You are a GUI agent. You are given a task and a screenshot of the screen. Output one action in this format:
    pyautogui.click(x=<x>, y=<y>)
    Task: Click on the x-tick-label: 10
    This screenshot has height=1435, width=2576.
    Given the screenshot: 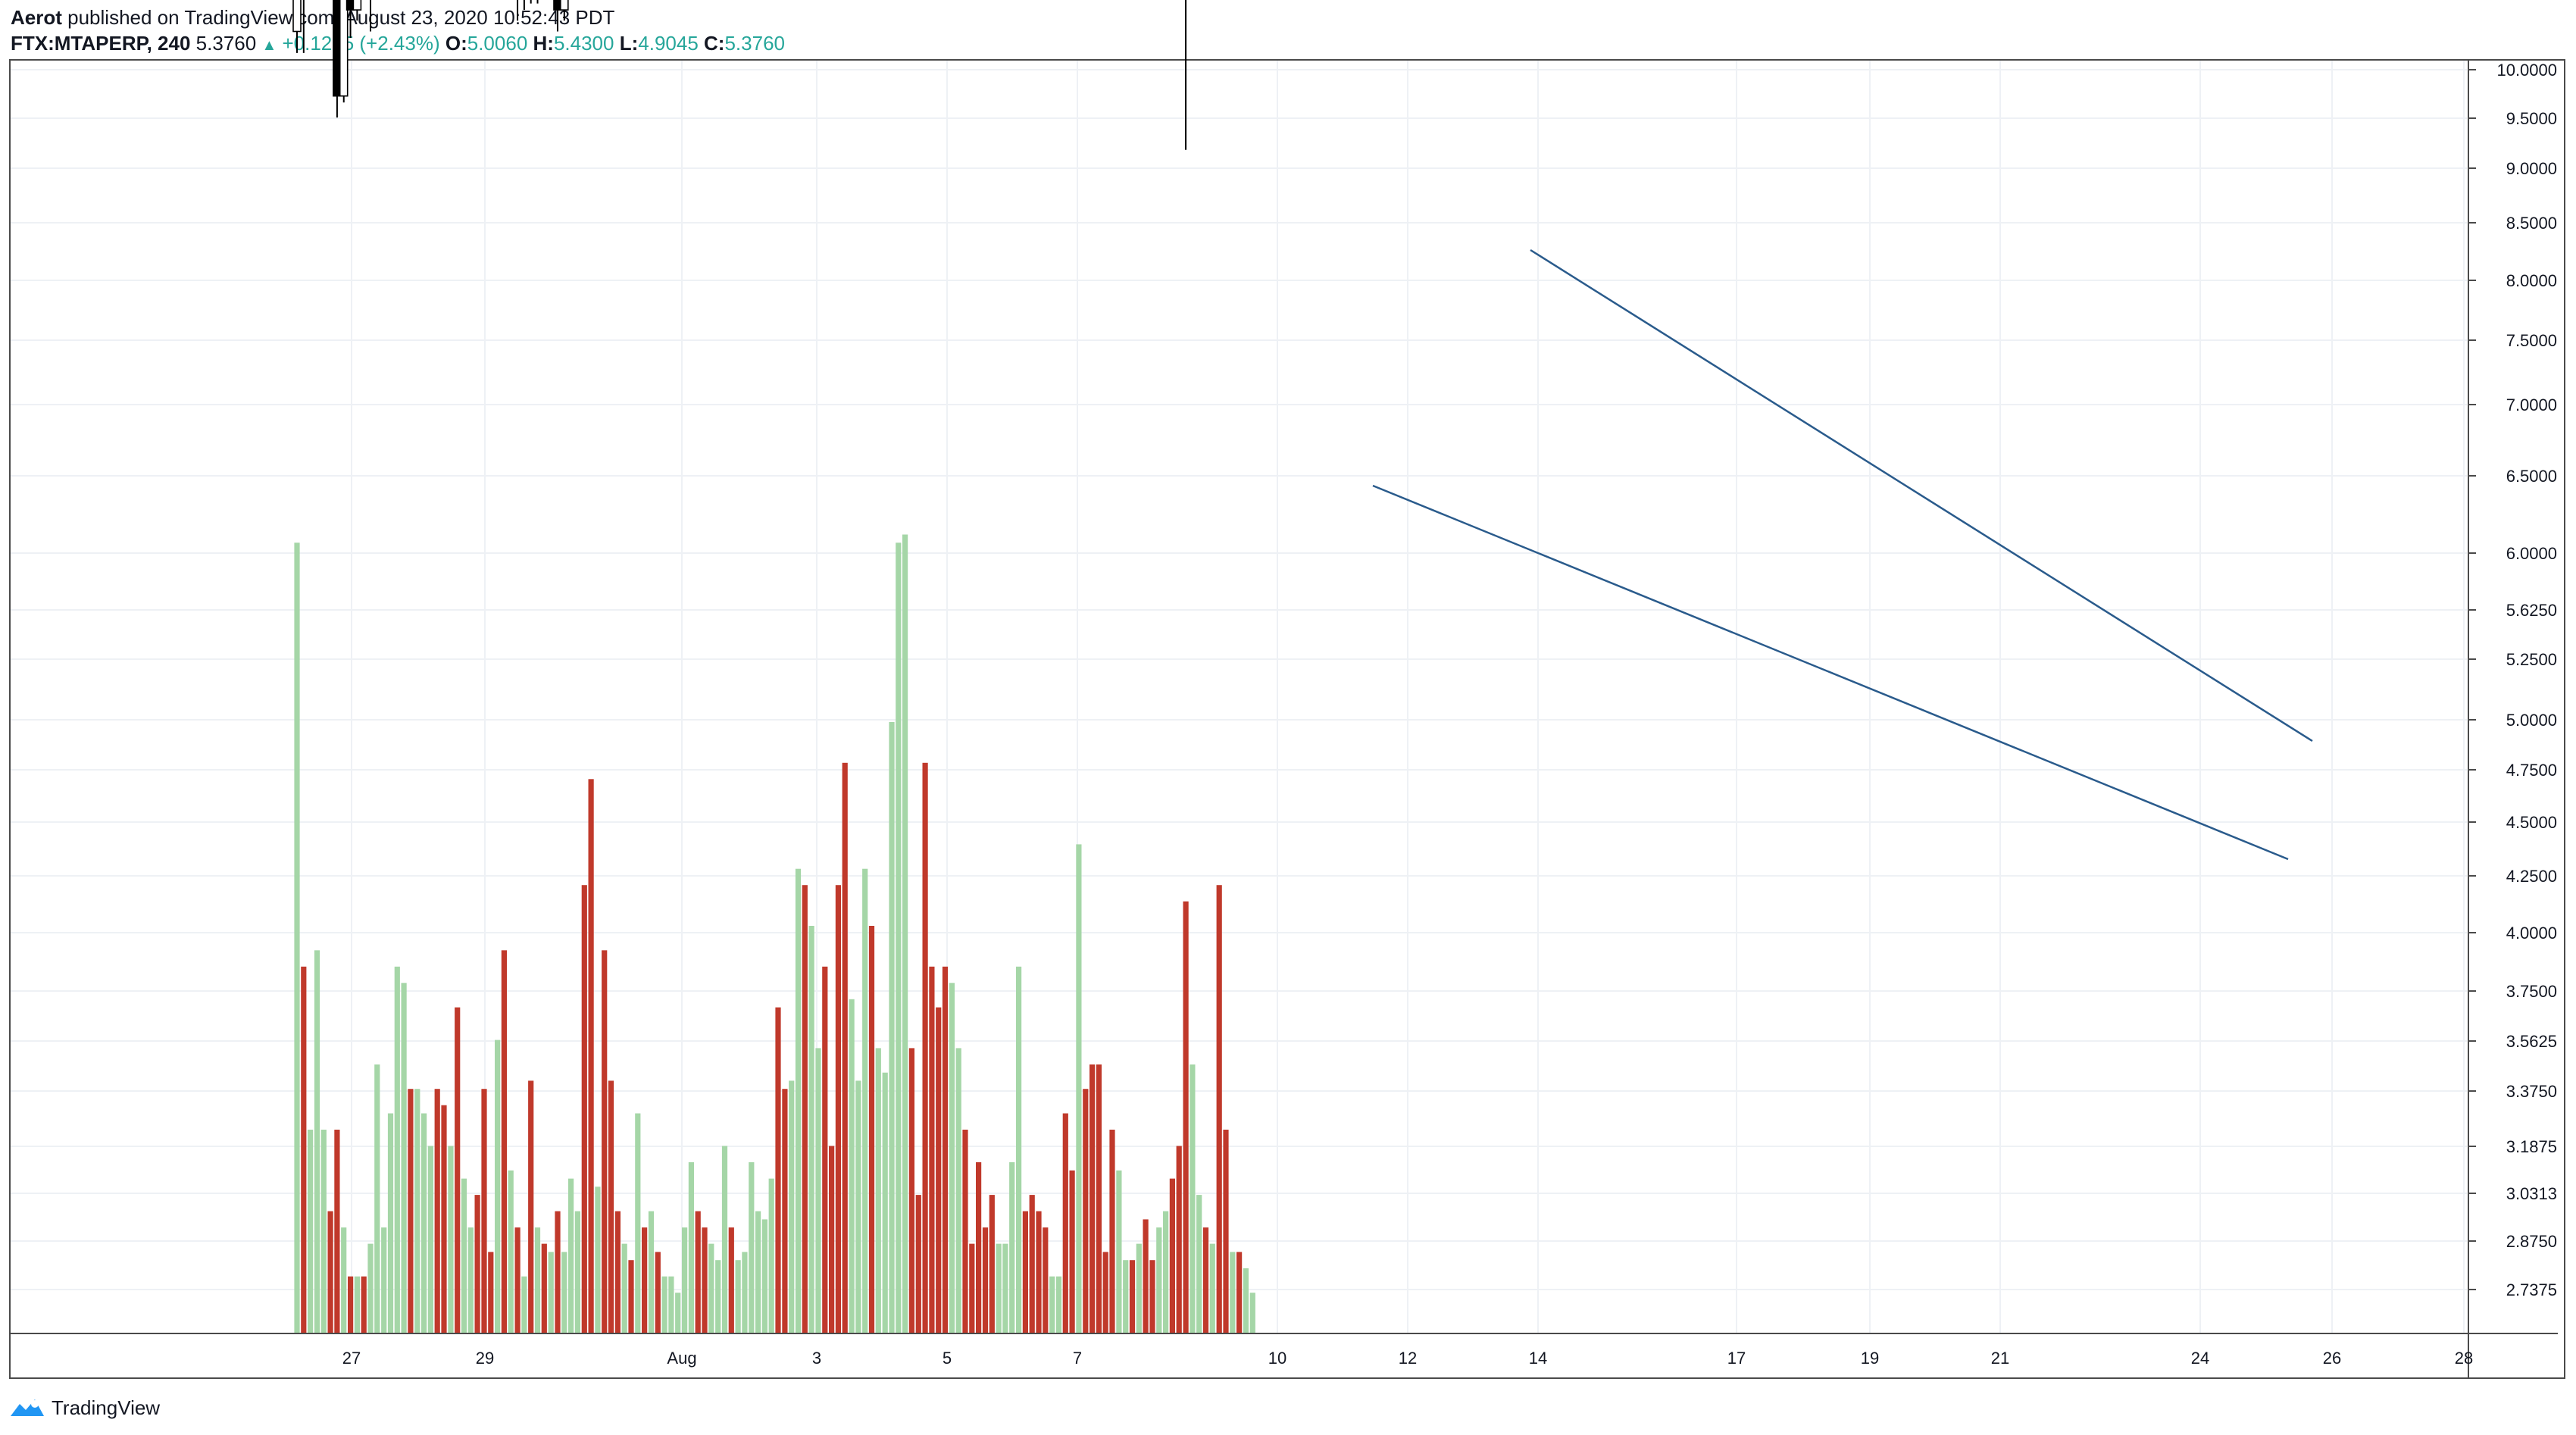 What is the action you would take?
    pyautogui.click(x=1277, y=1358)
    